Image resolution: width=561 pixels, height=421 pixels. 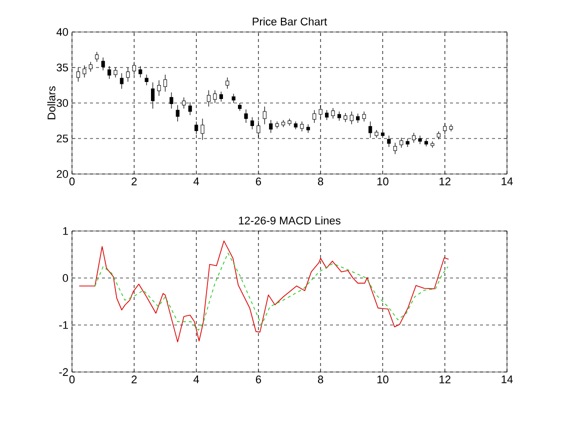 I want to click on y-tick-label: 20, so click(x=62, y=174).